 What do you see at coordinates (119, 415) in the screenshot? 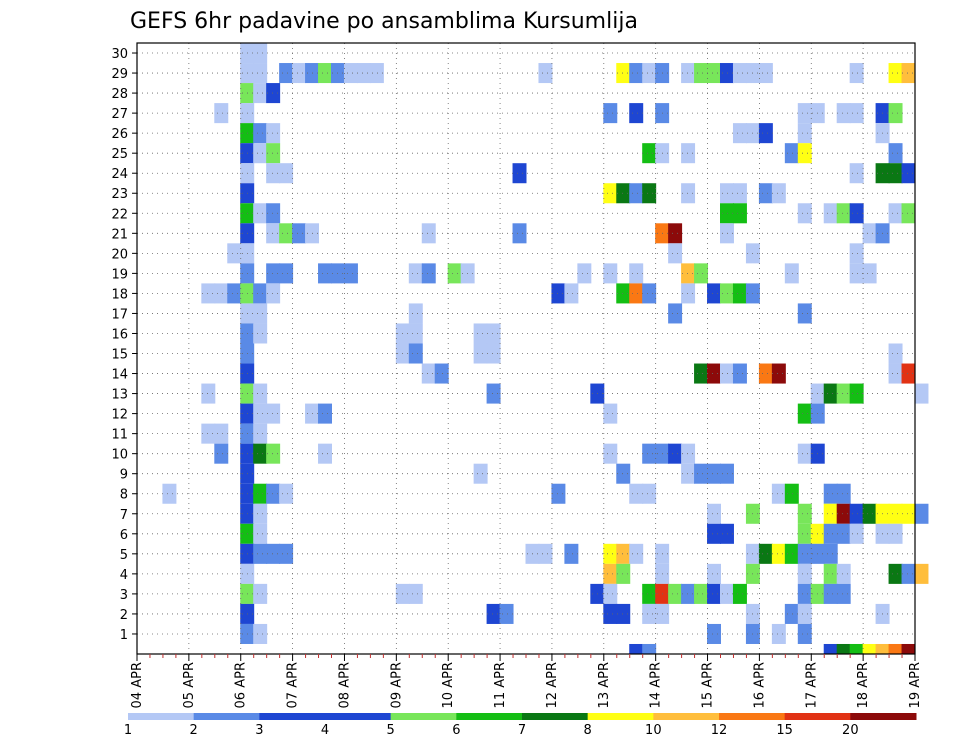
I see `y-tick-label: 12` at bounding box center [119, 415].